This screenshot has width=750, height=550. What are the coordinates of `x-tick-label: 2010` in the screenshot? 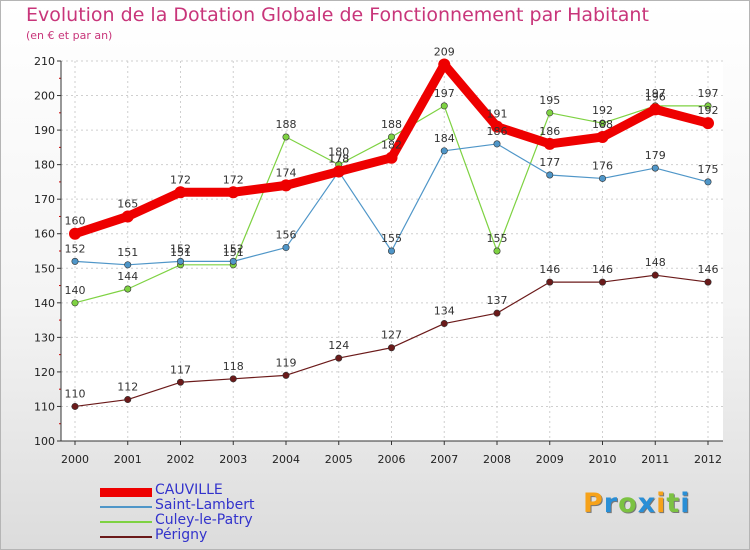 It's located at (603, 459).